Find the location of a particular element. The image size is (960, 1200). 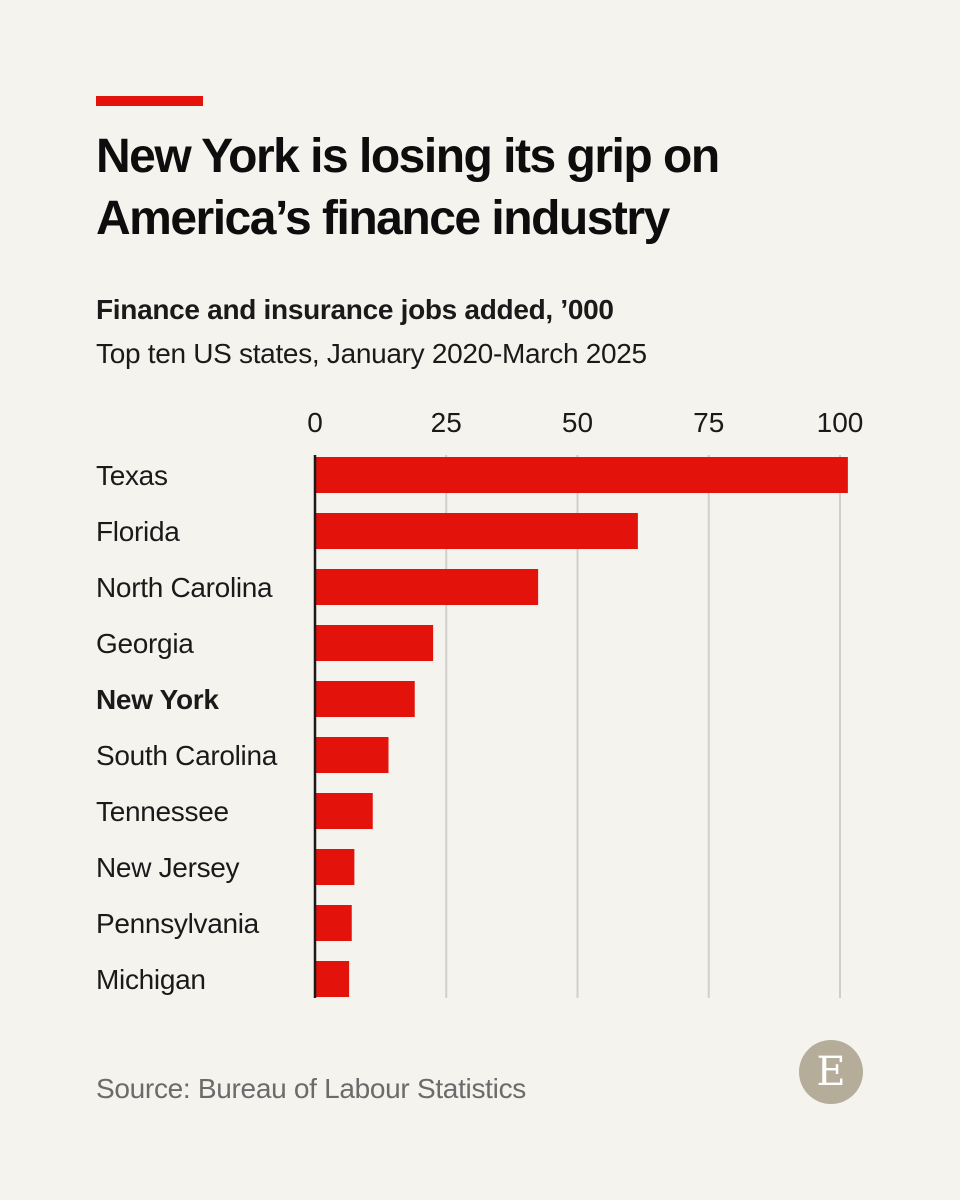

category-label: Tennessee is located at coordinates (162, 811).